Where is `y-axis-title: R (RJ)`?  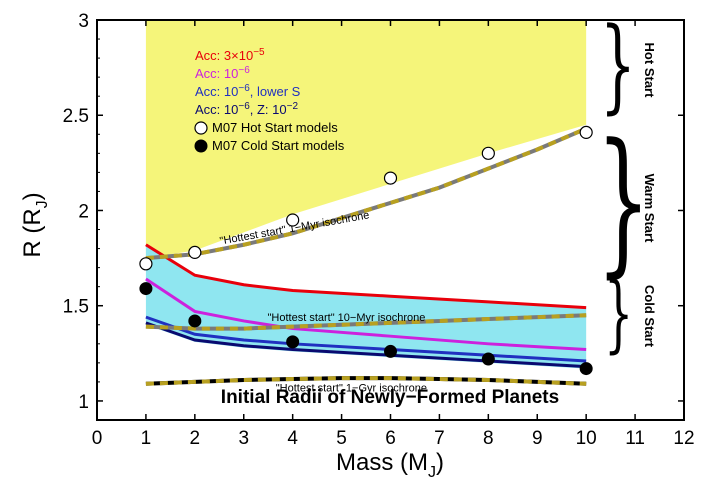 y-axis-title: R (RJ) is located at coordinates (35, 224).